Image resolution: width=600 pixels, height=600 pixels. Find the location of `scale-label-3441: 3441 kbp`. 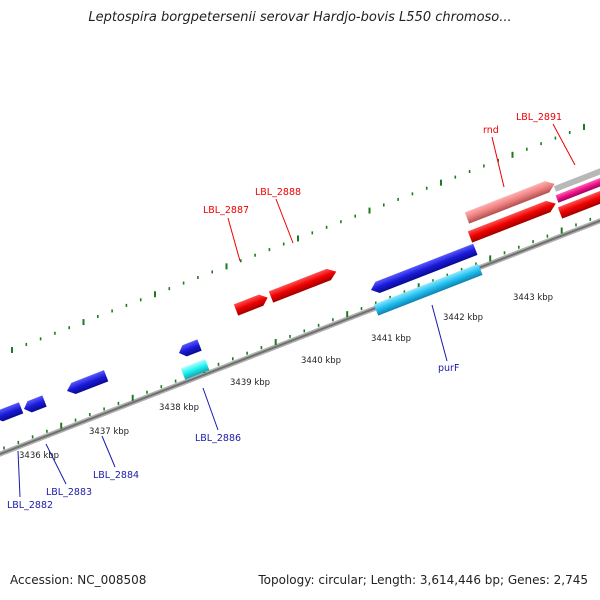

scale-label-3441: 3441 kbp is located at coordinates (391, 339).